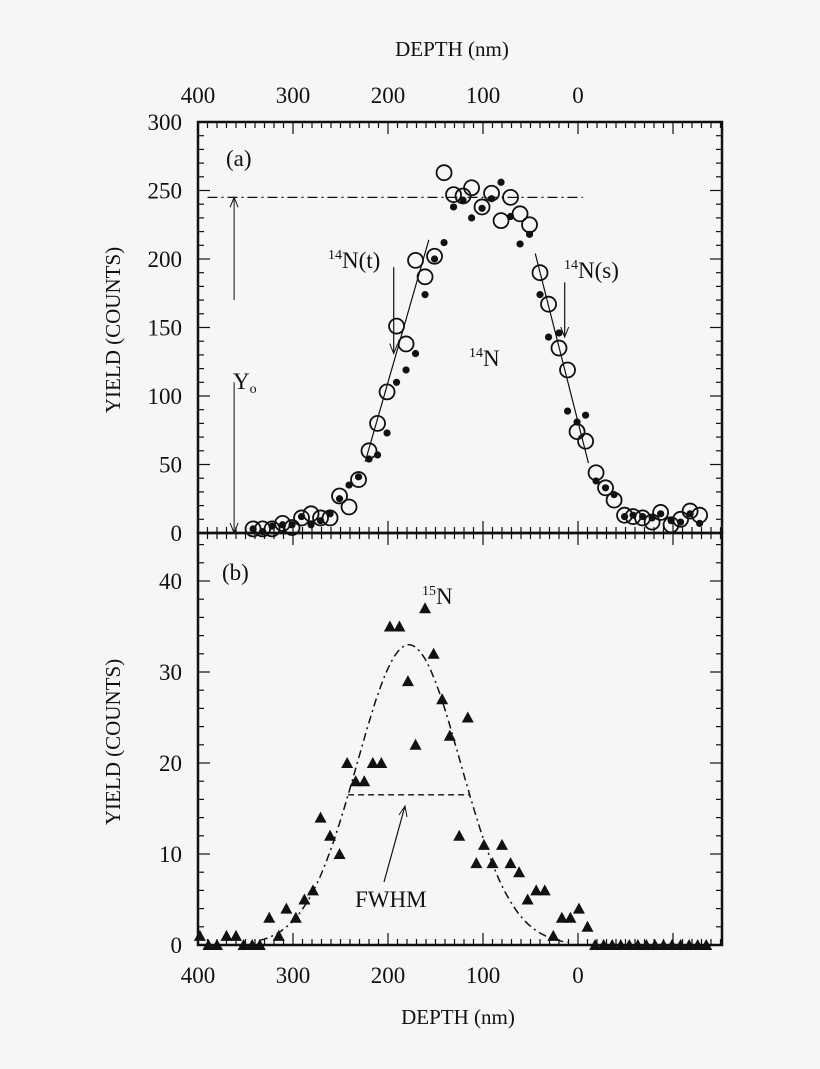 Image resolution: width=820 pixels, height=1069 pixels. I want to click on y-axis-title-b: YIELD (COUNTS), so click(113, 742).